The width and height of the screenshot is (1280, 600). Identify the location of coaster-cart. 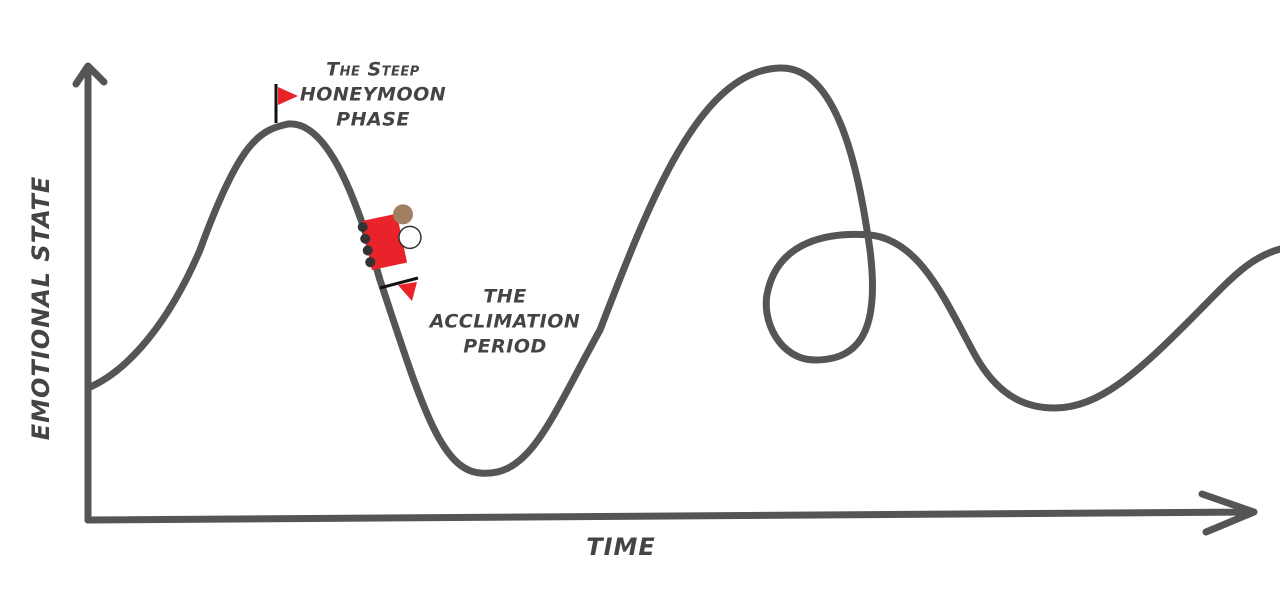
(389, 237).